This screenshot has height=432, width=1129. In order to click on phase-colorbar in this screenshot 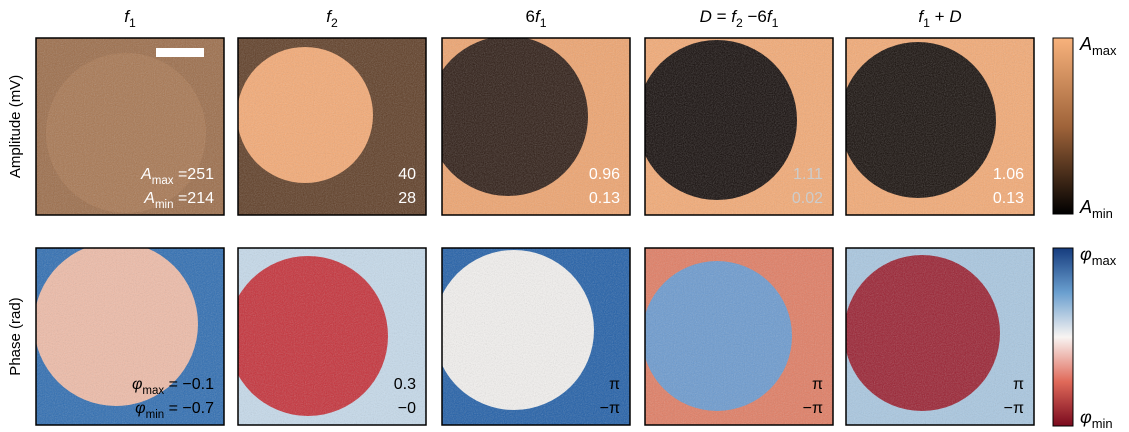, I will do `click(1063, 337)`.